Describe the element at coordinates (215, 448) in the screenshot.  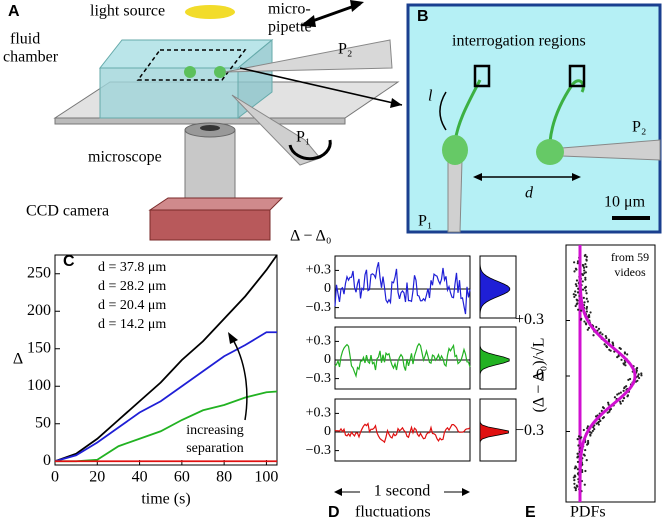
I see `annotation: separation` at that location.